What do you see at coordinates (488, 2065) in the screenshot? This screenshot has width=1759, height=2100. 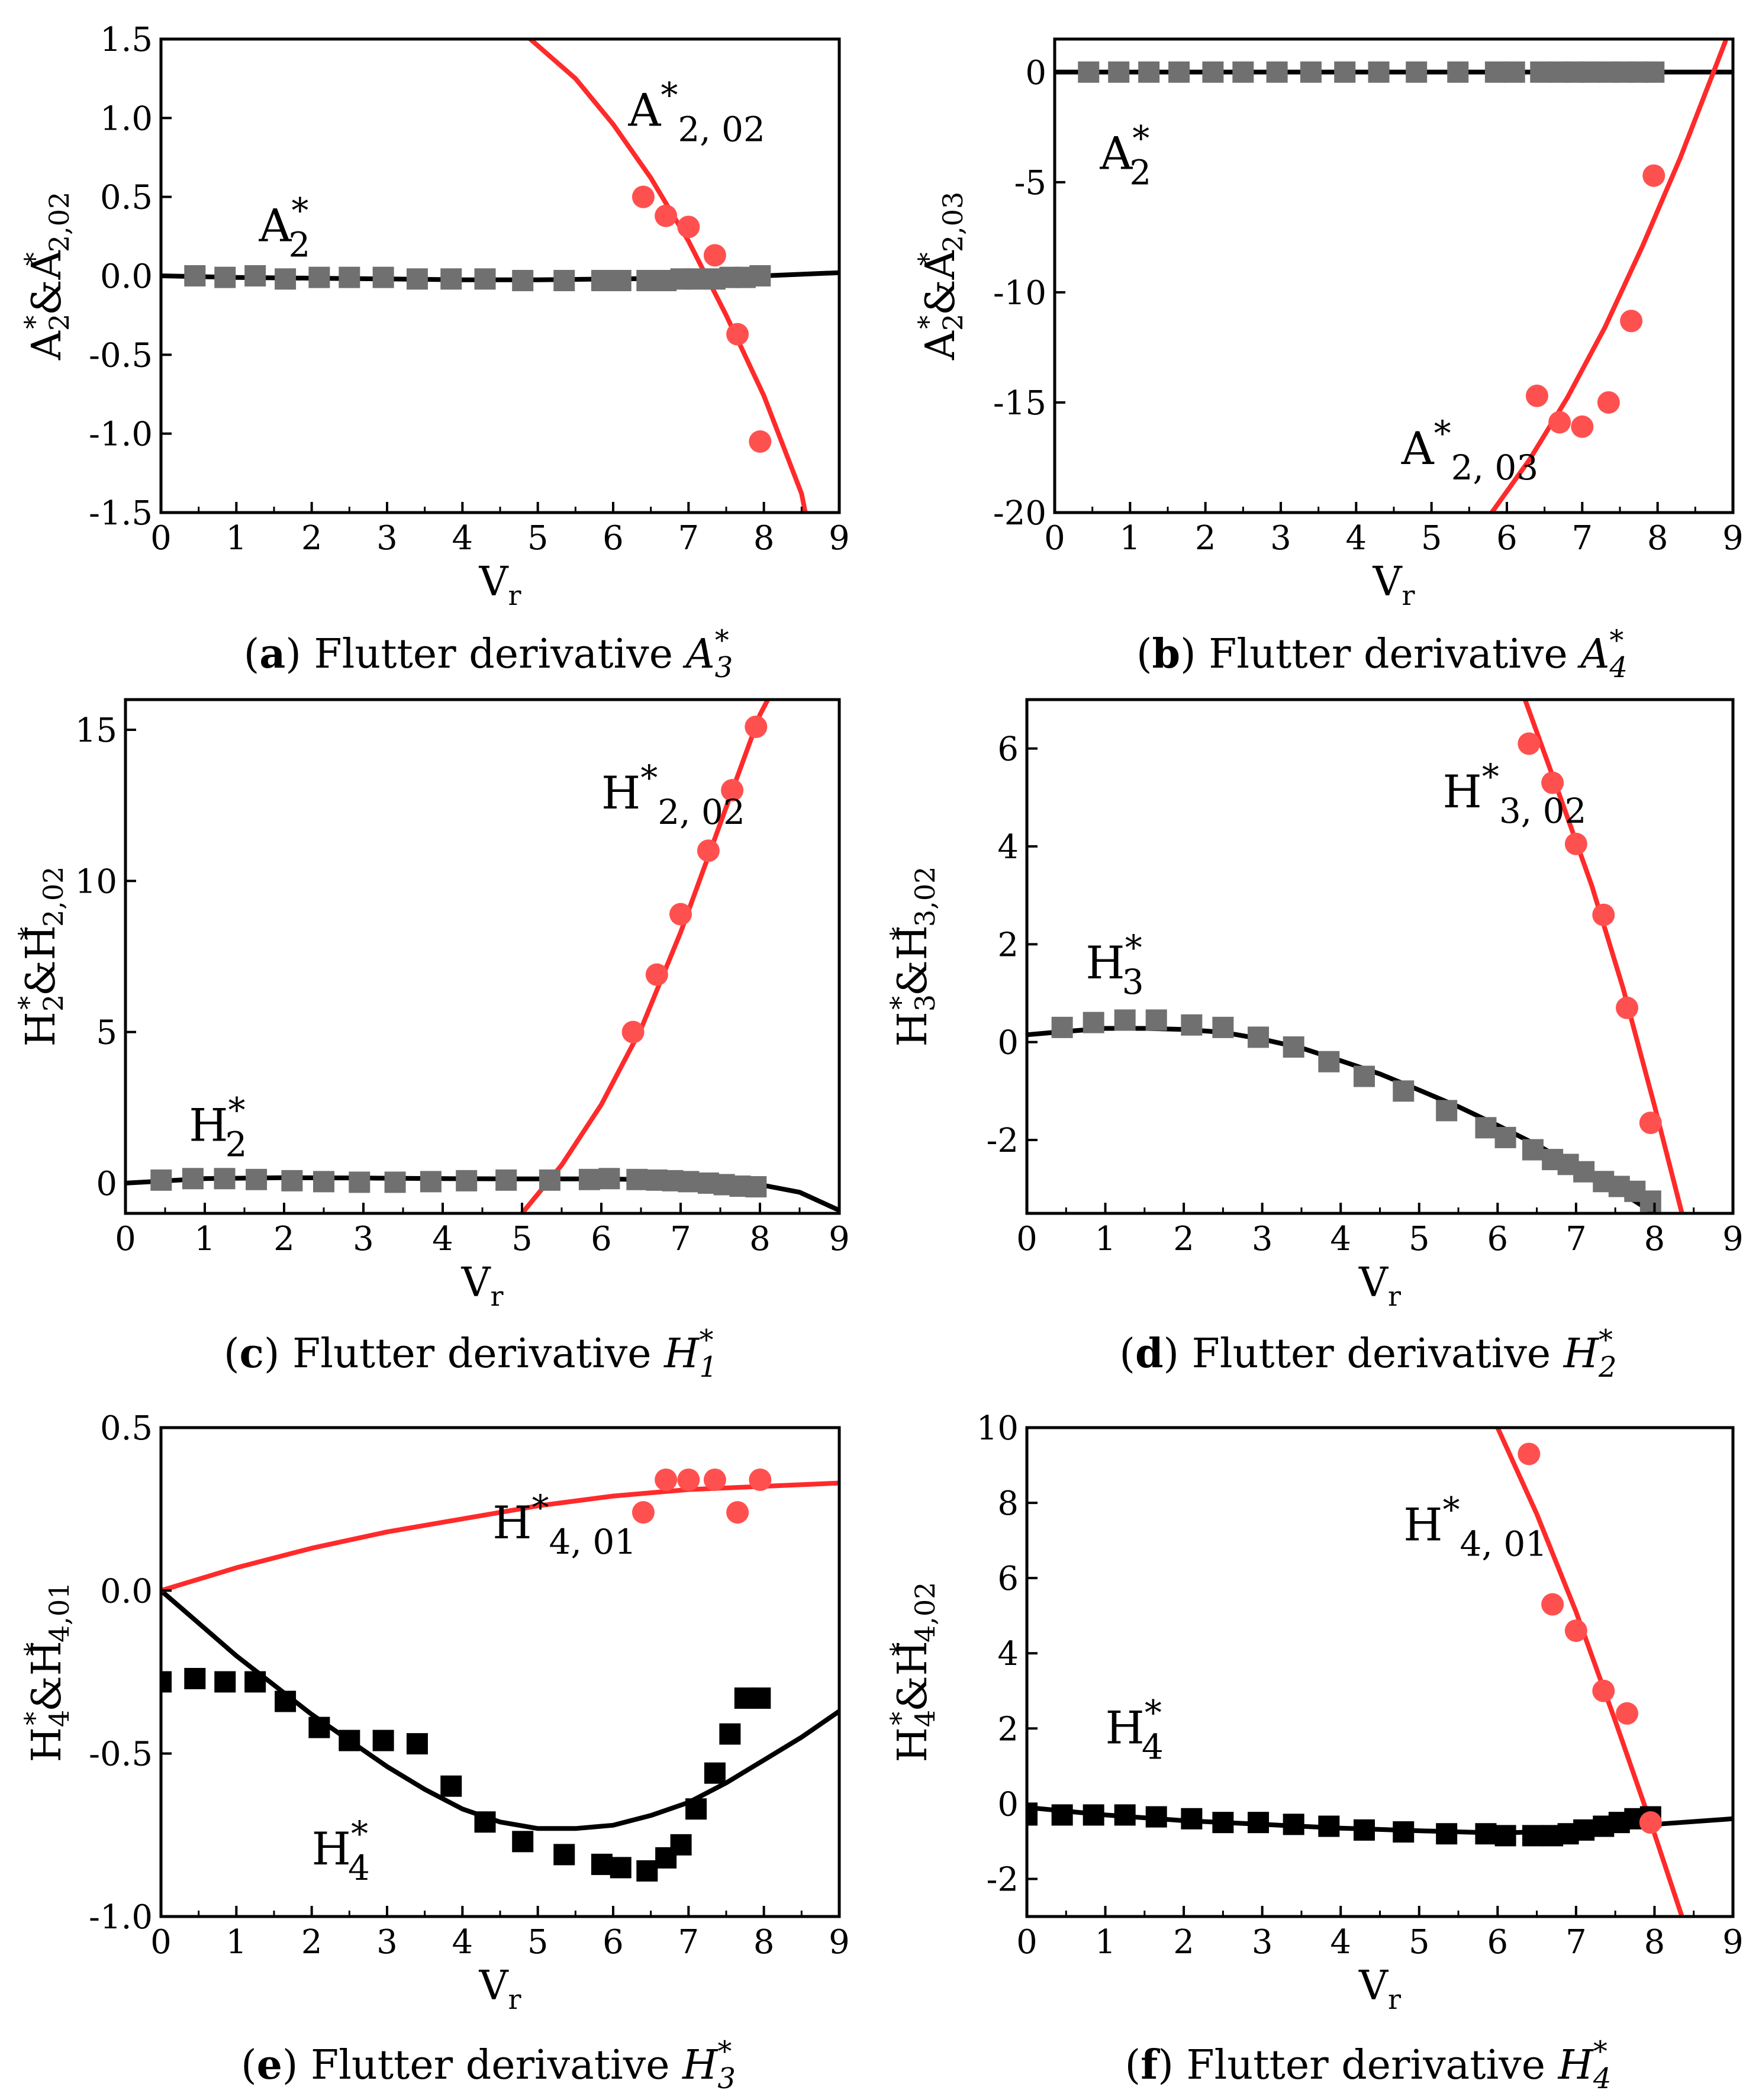 I see `panel-caption: (e) Flutter derivative H* 3` at bounding box center [488, 2065].